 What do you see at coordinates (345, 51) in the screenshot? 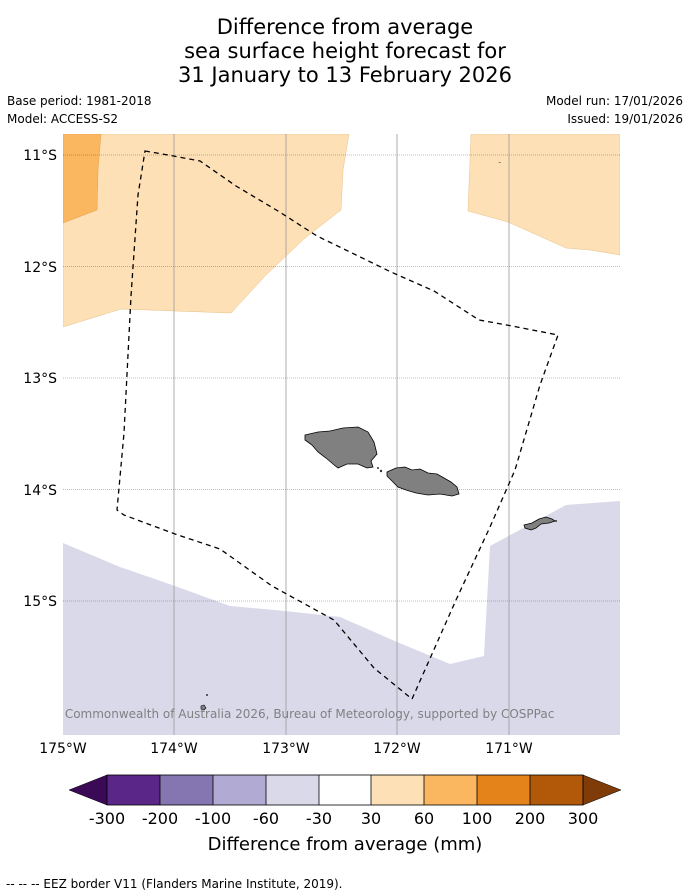
I see `title-line-2: sea surface height forecast for` at bounding box center [345, 51].